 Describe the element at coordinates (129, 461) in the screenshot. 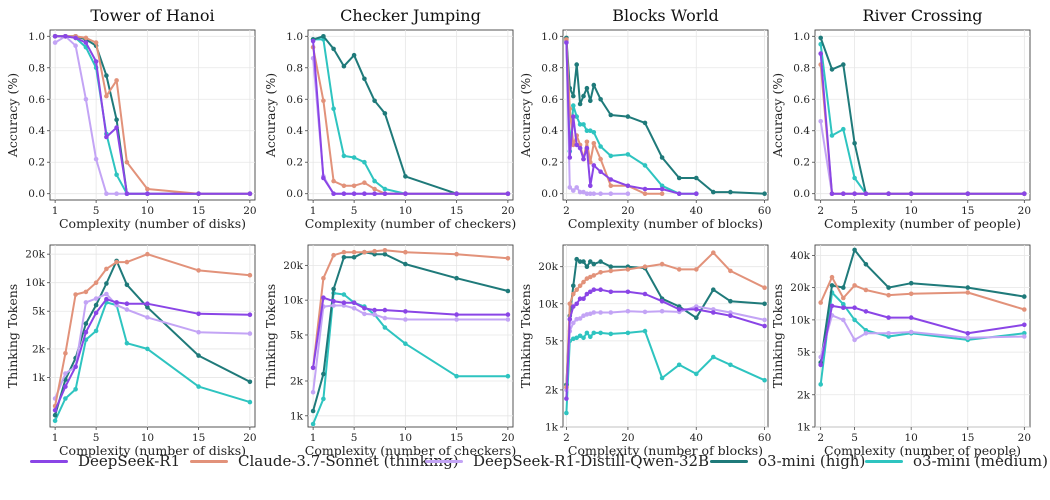

I see `legend-label: DeepSeek-R1` at that location.